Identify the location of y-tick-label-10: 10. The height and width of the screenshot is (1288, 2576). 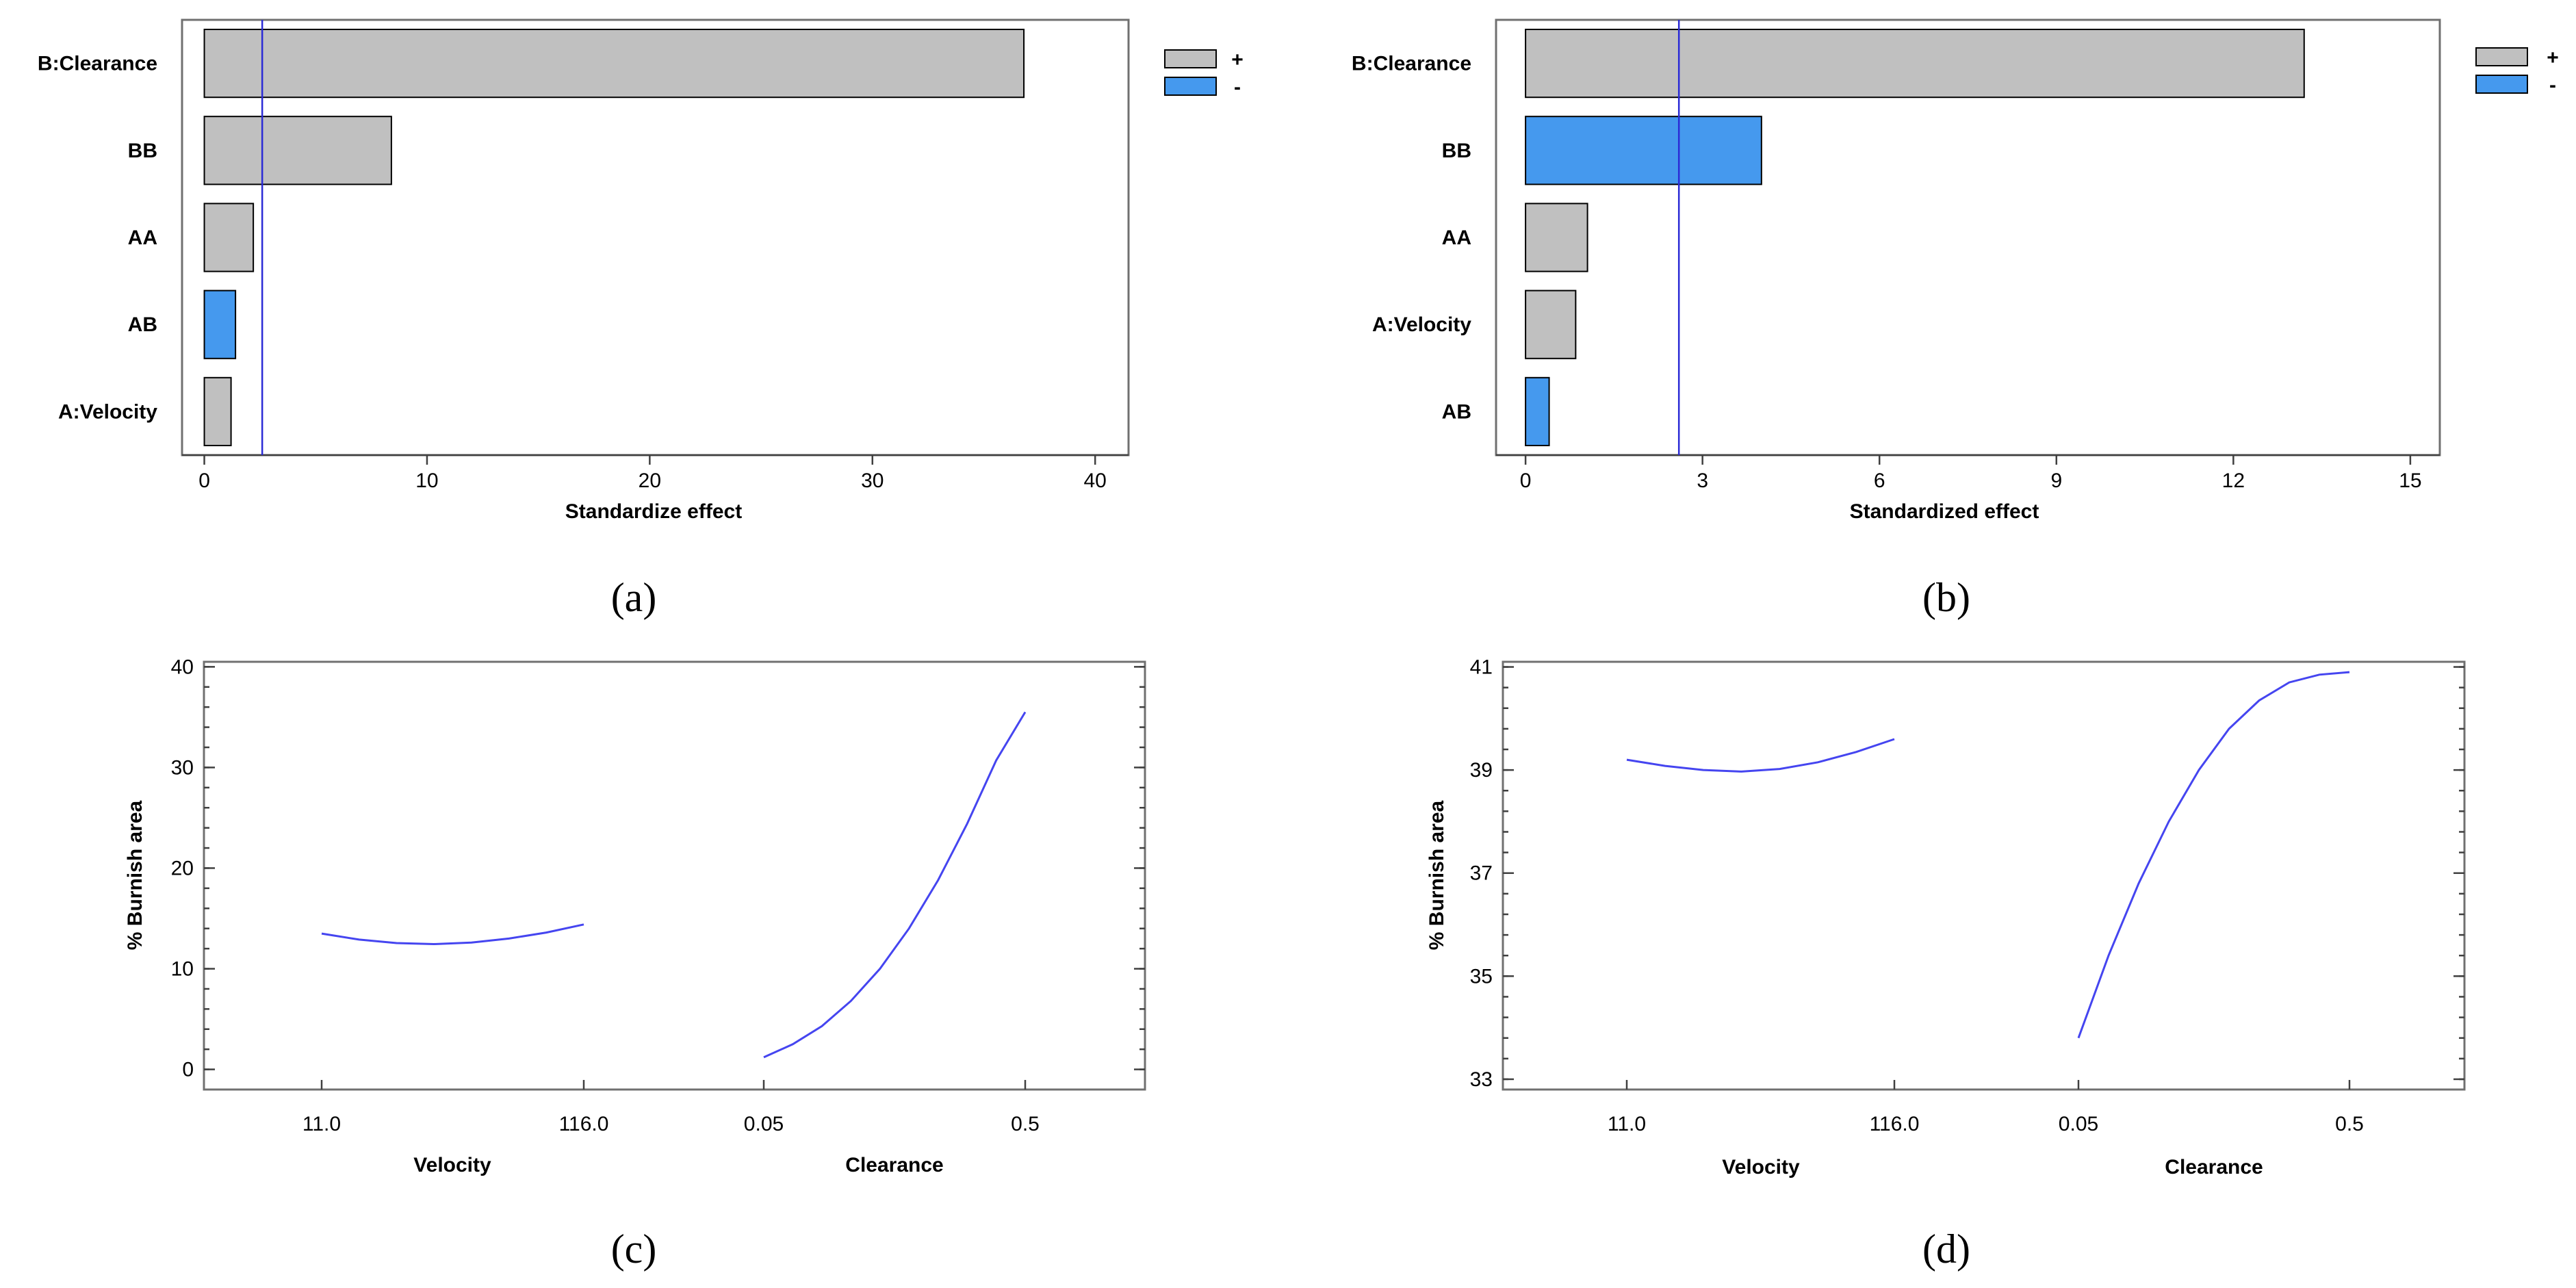
(183, 969).